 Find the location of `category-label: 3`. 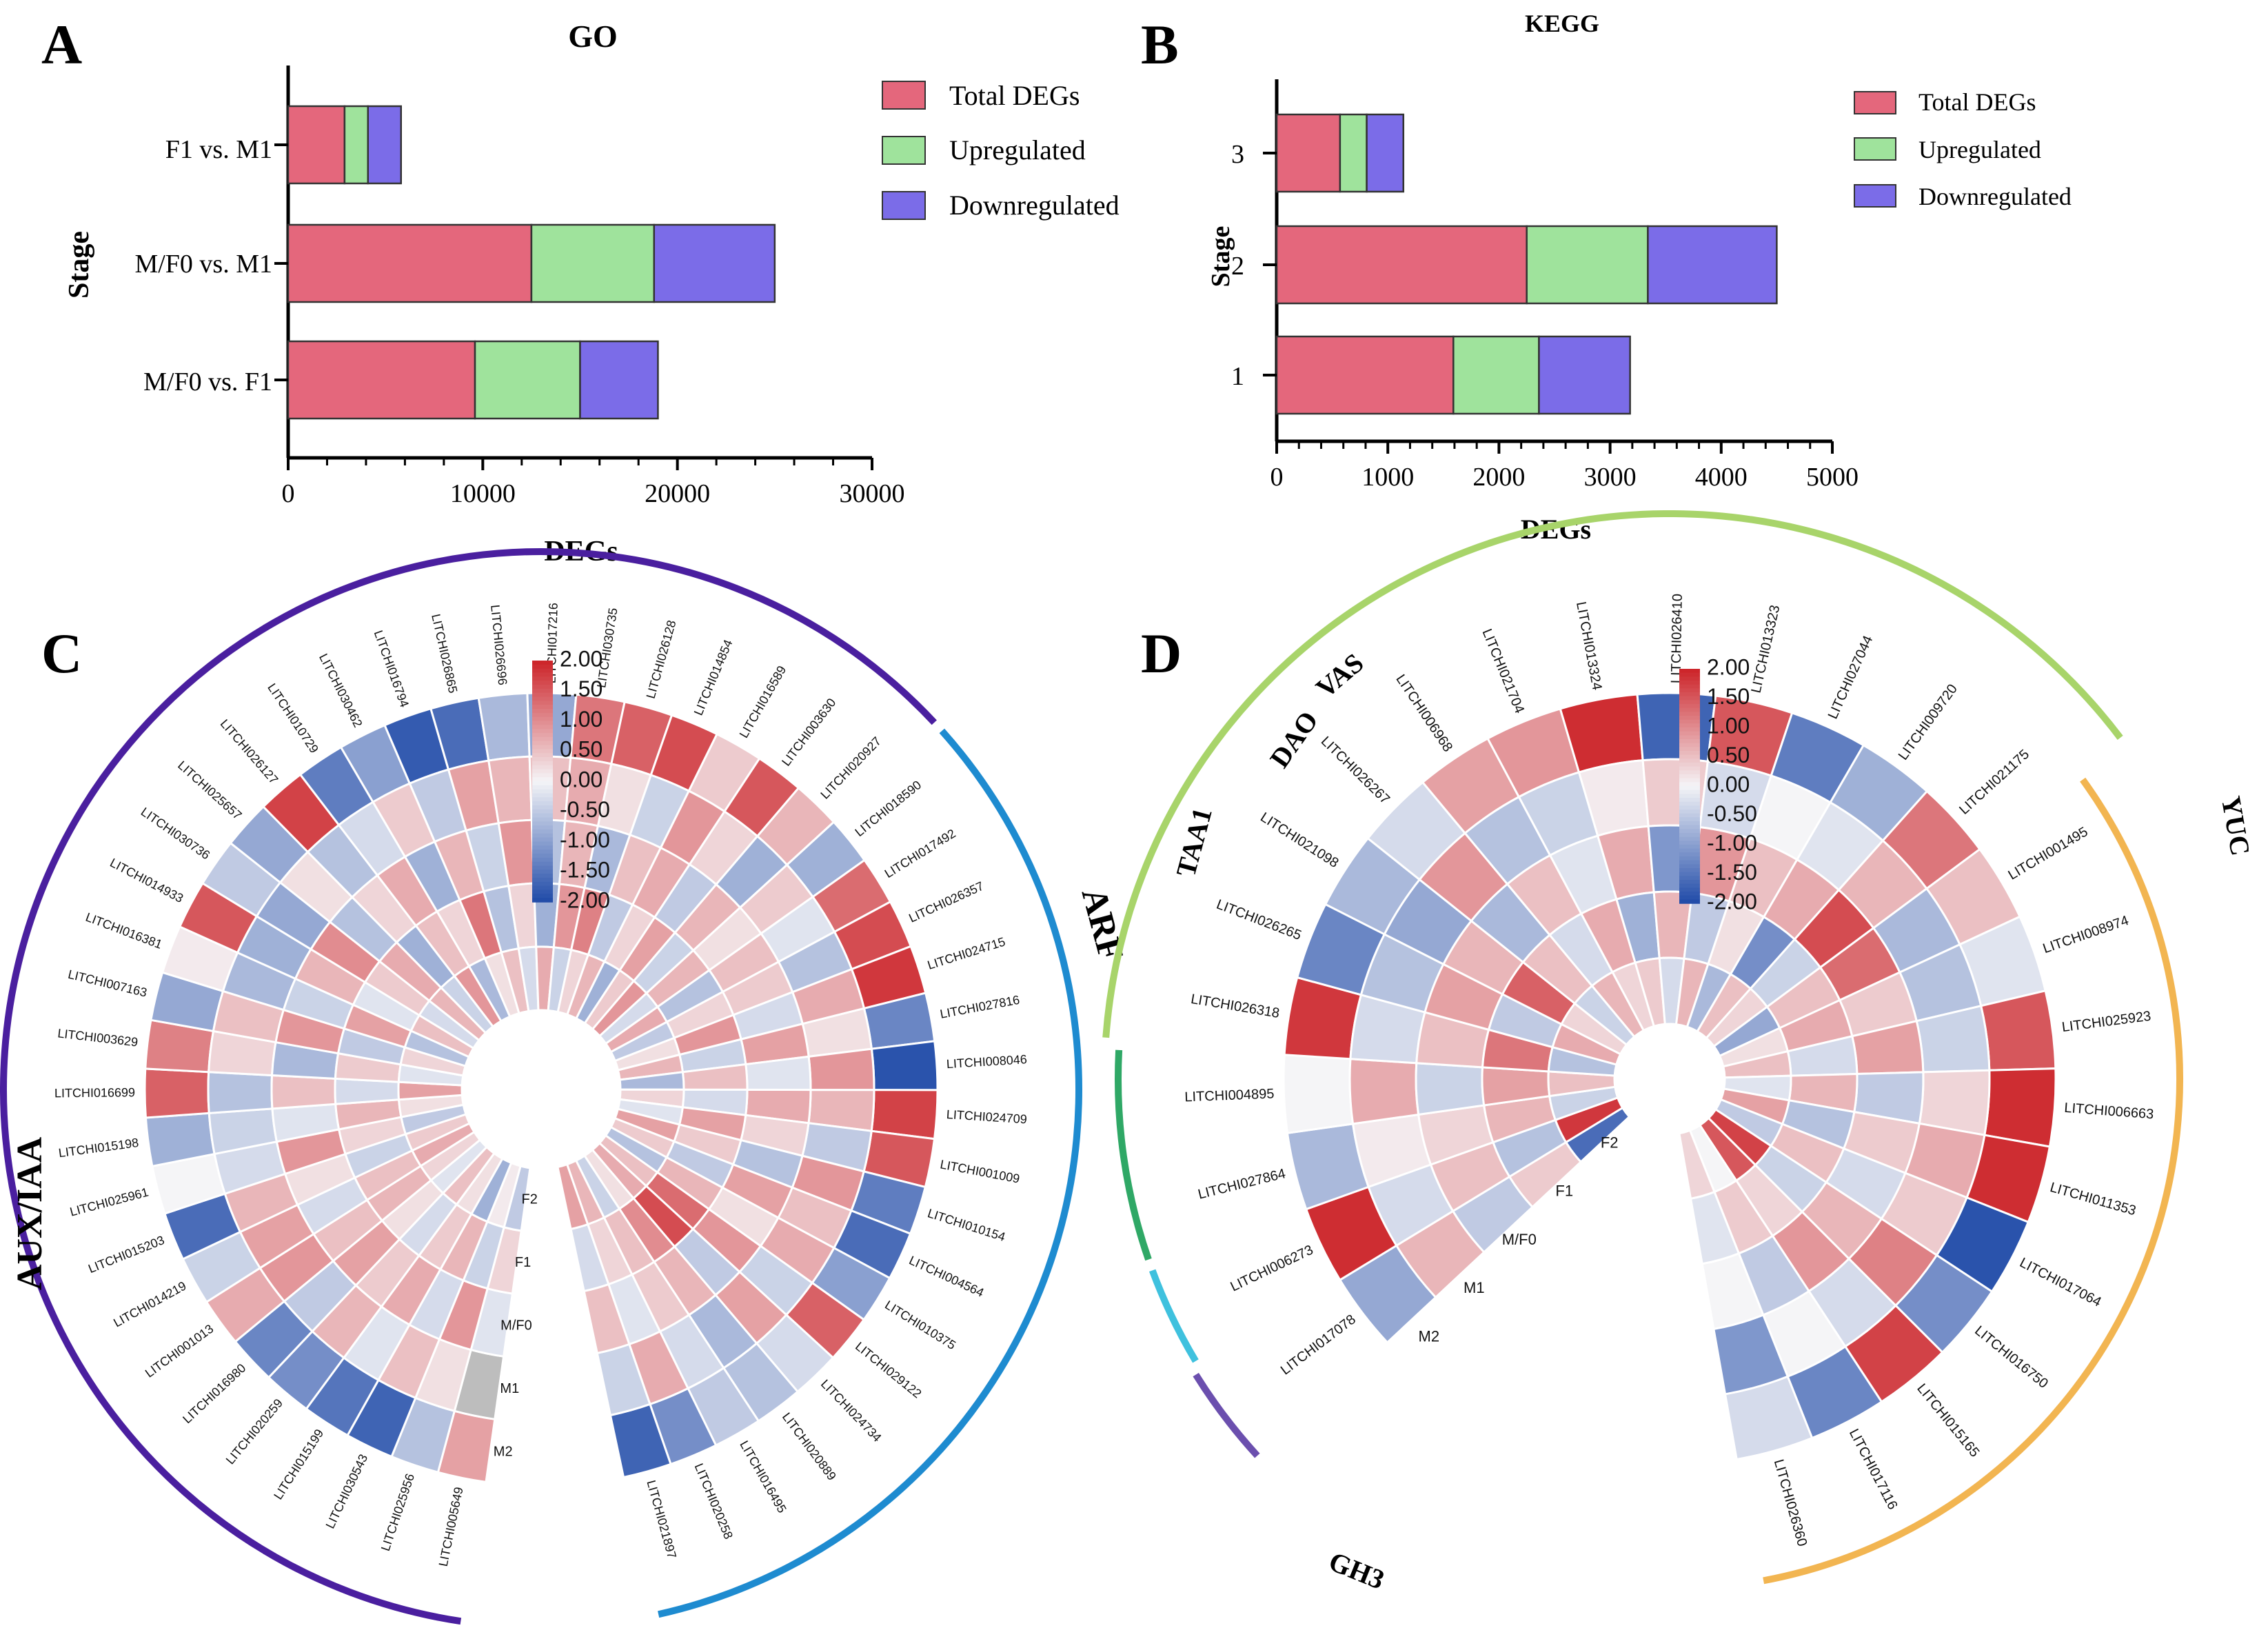

category-label: 3 is located at coordinates (1237, 154).